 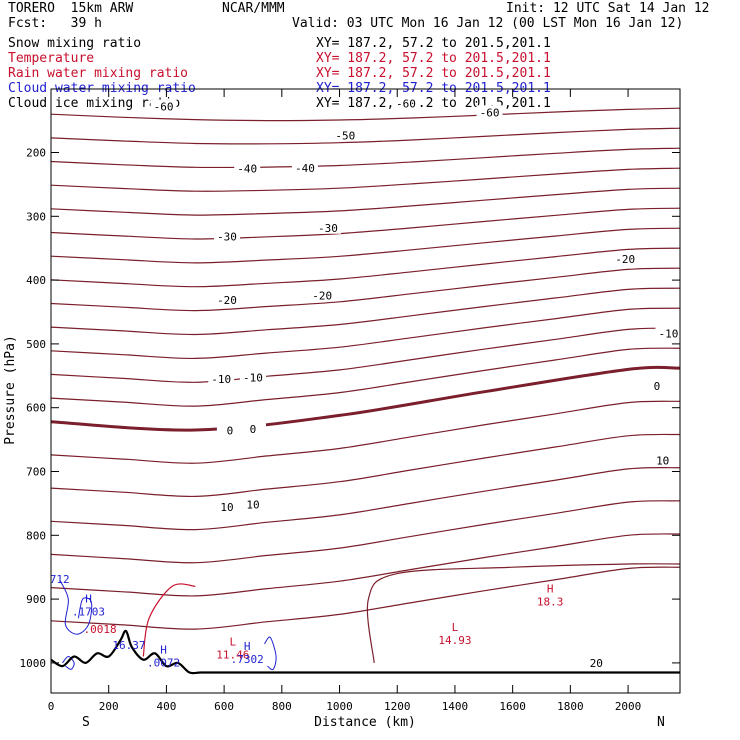 What do you see at coordinates (33, 663) in the screenshot?
I see `y-tick-label: 1000` at bounding box center [33, 663].